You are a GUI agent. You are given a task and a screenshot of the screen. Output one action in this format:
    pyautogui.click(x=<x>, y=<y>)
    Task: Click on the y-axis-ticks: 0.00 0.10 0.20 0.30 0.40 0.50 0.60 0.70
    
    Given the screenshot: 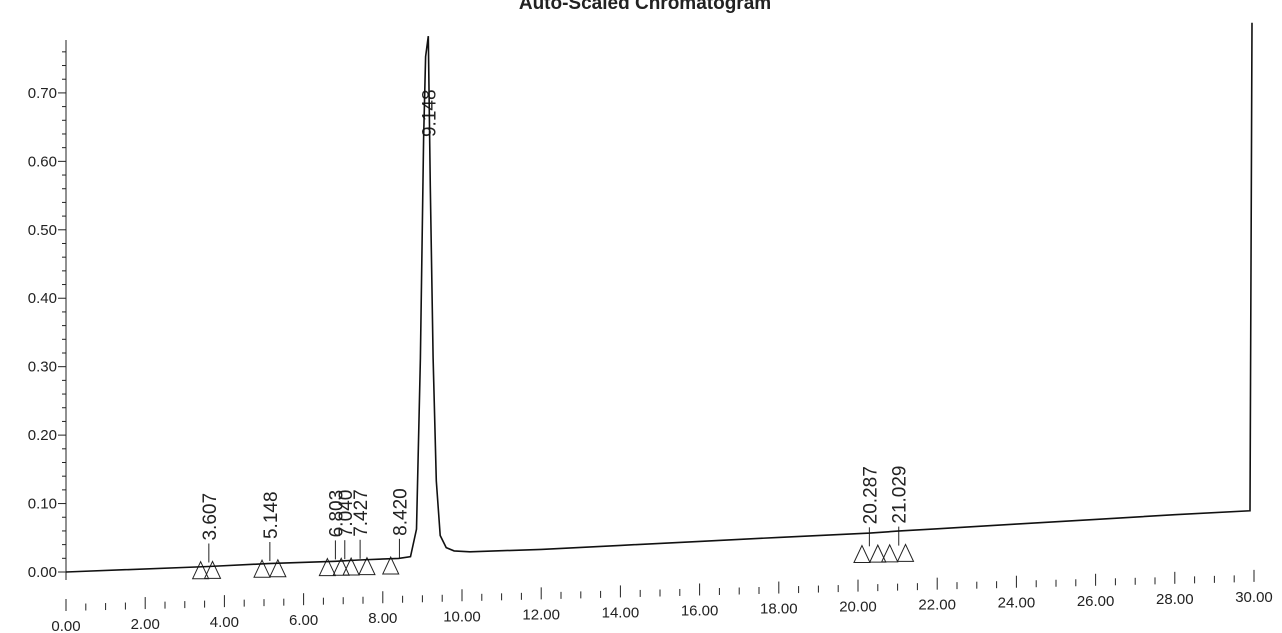 What is the action you would take?
    pyautogui.click(x=47, y=316)
    